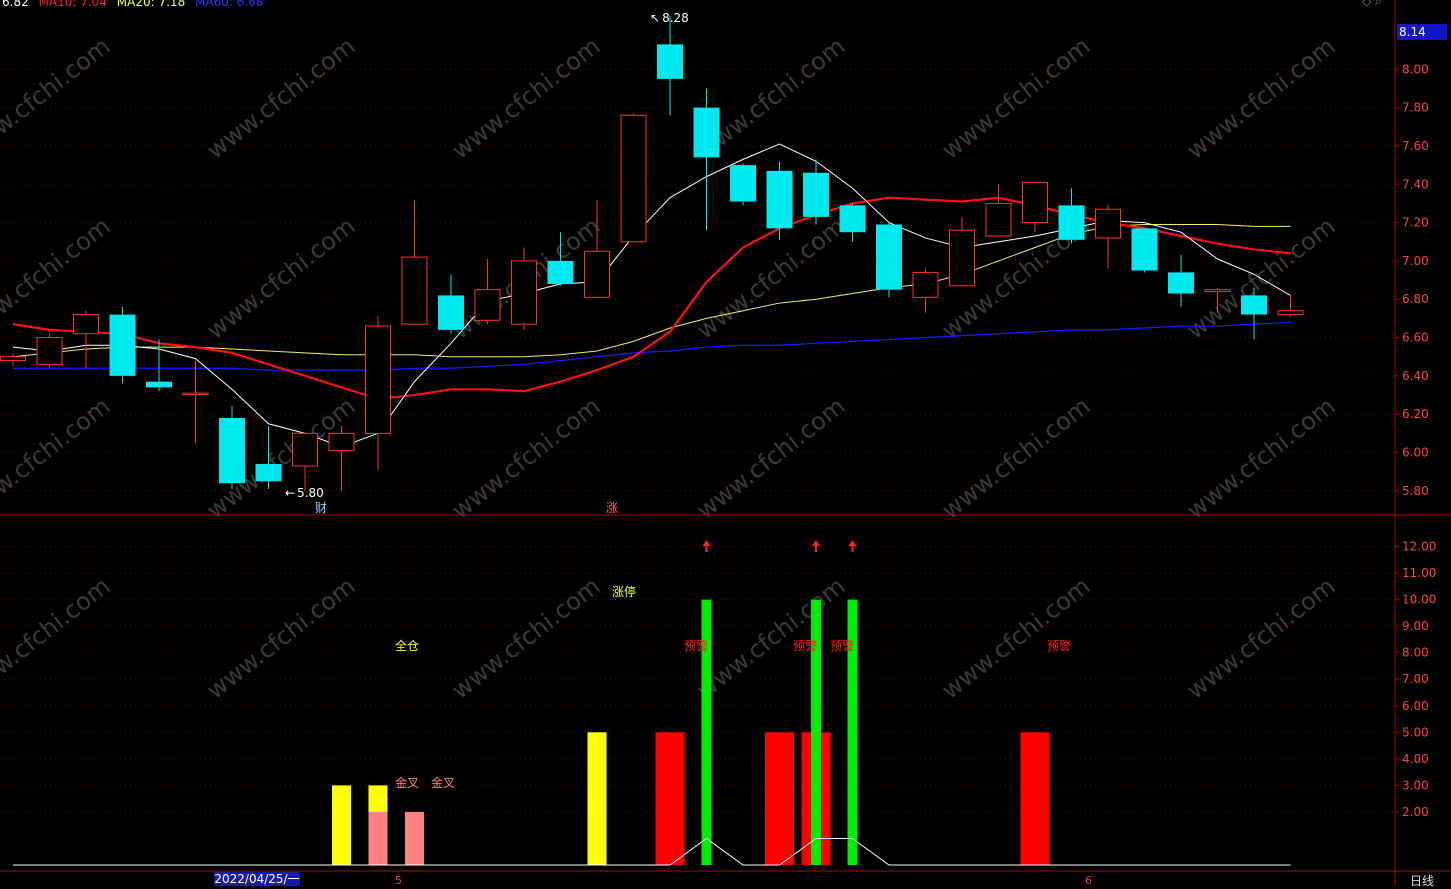 The height and width of the screenshot is (889, 1451). What do you see at coordinates (1415, 338) in the screenshot?
I see `price-tick-label: 6.60` at bounding box center [1415, 338].